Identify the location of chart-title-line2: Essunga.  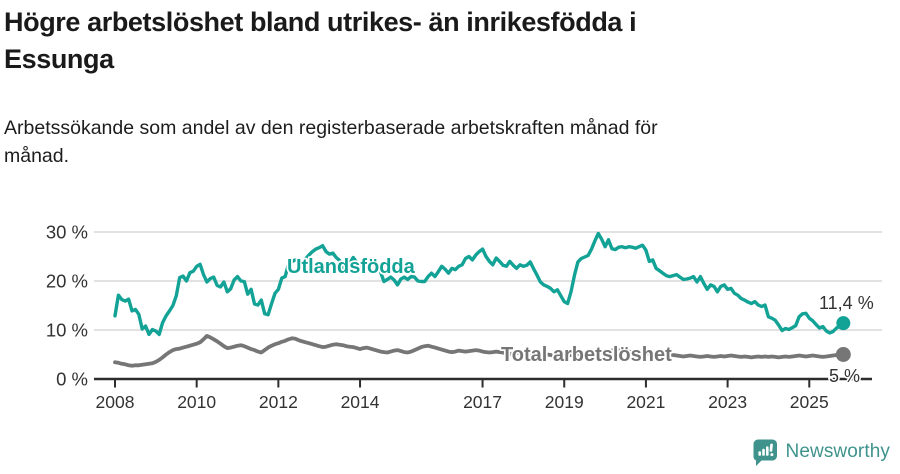
(59, 59).